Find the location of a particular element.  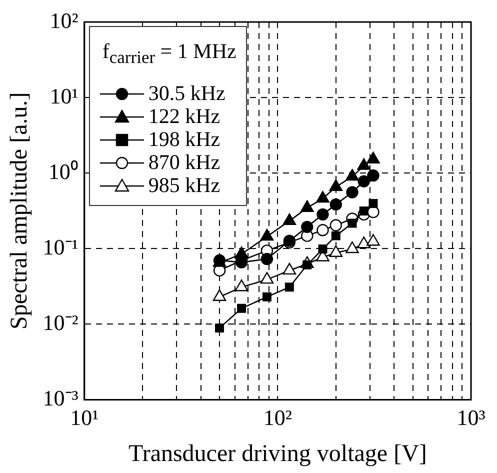

legend-title: f$_{carrier}$ = 1 MHz is located at coordinates (169, 53).